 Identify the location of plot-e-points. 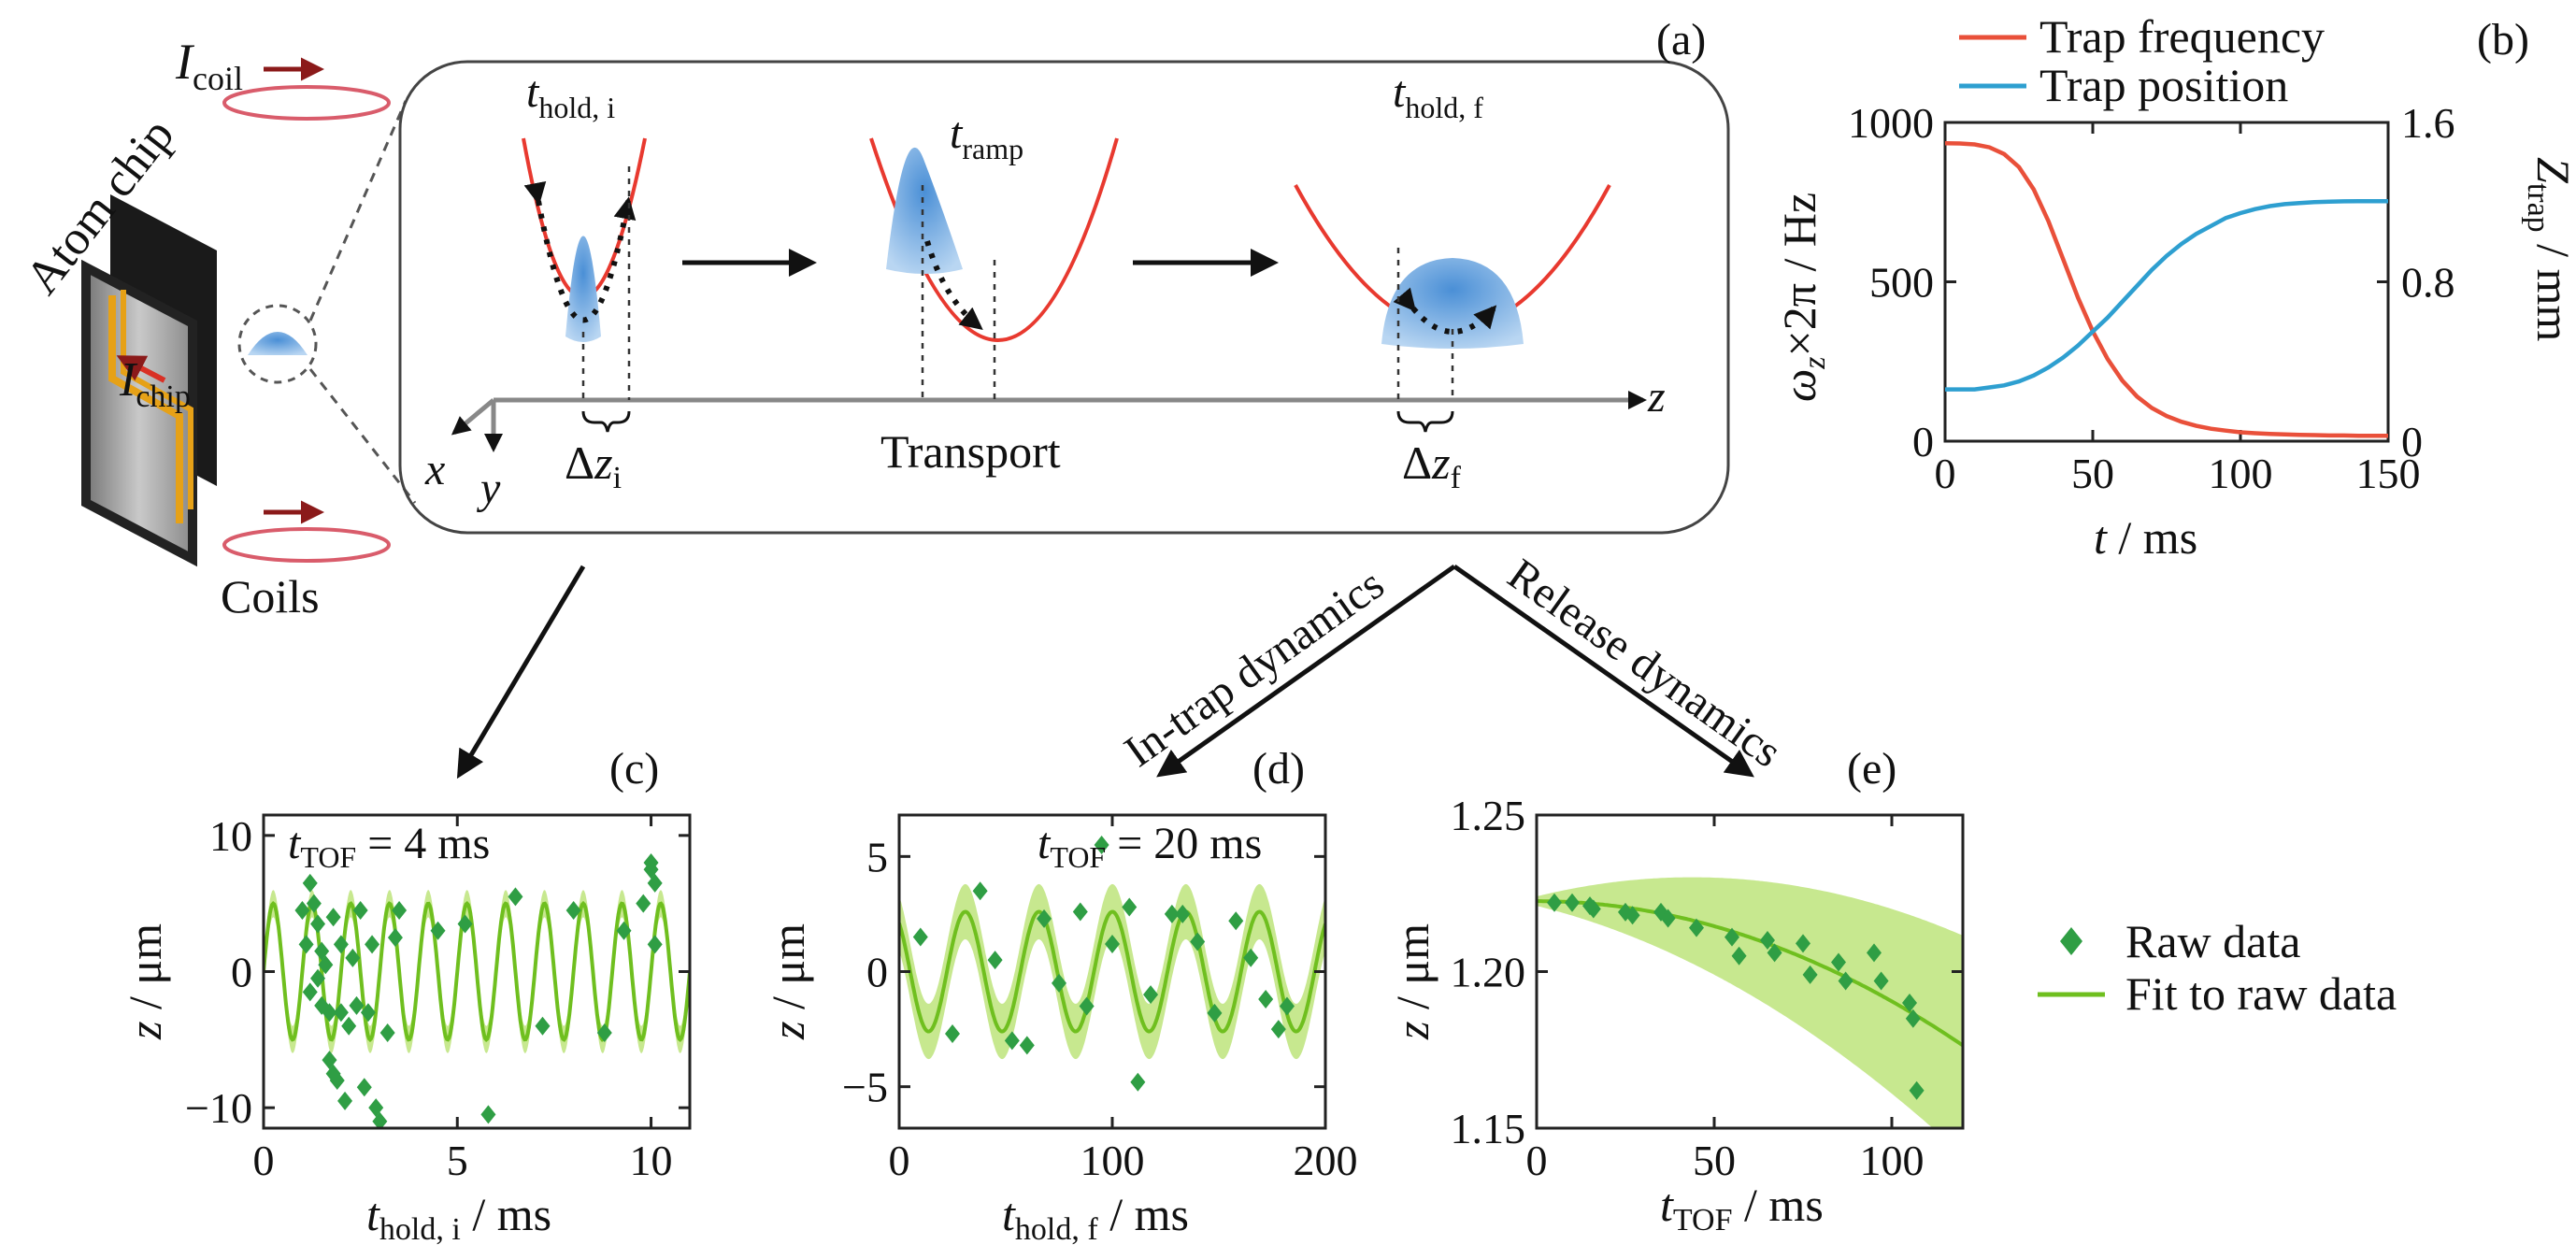
(1736, 996).